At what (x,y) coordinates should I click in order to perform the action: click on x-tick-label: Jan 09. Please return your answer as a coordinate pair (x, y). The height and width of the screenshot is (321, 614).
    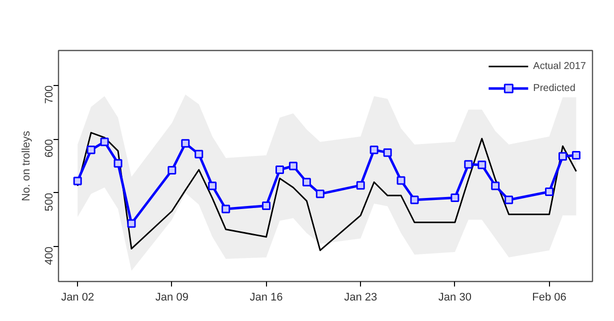
    Looking at the image, I should click on (171, 298).